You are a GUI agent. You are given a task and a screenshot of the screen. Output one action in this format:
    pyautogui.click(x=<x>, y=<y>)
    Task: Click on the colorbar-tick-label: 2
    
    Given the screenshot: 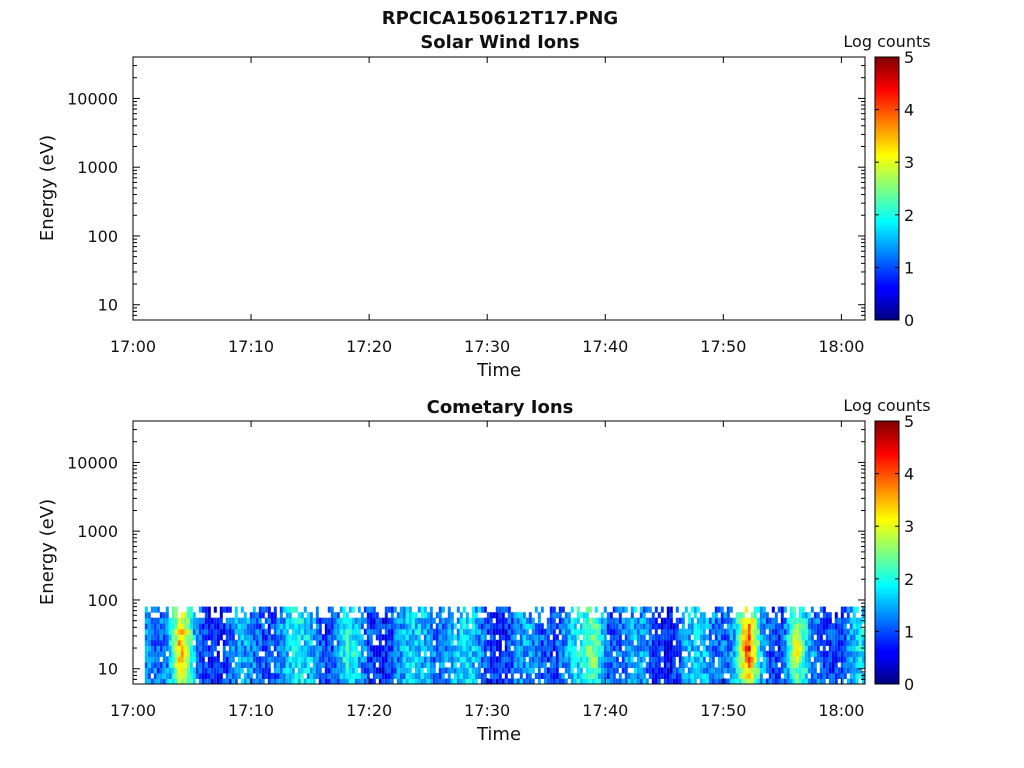 What is the action you would take?
    pyautogui.click(x=909, y=579)
    